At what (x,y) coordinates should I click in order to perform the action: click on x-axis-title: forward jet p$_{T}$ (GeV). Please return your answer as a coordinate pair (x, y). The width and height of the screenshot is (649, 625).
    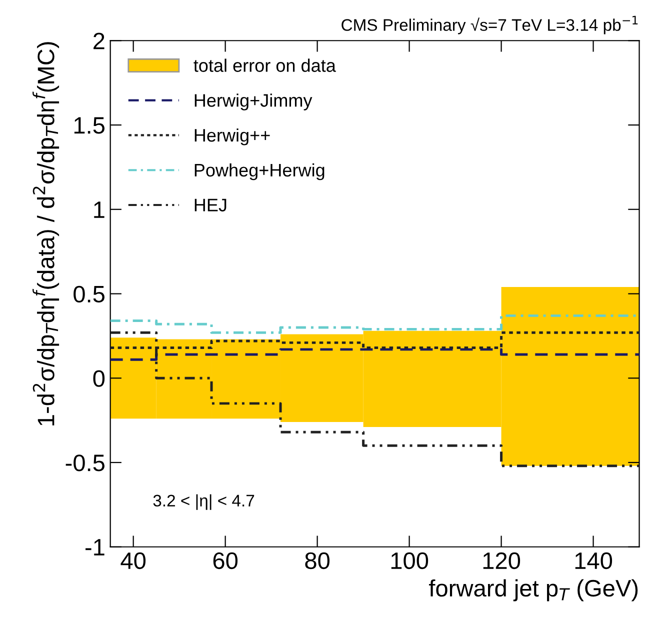
    Looking at the image, I should click on (533, 590).